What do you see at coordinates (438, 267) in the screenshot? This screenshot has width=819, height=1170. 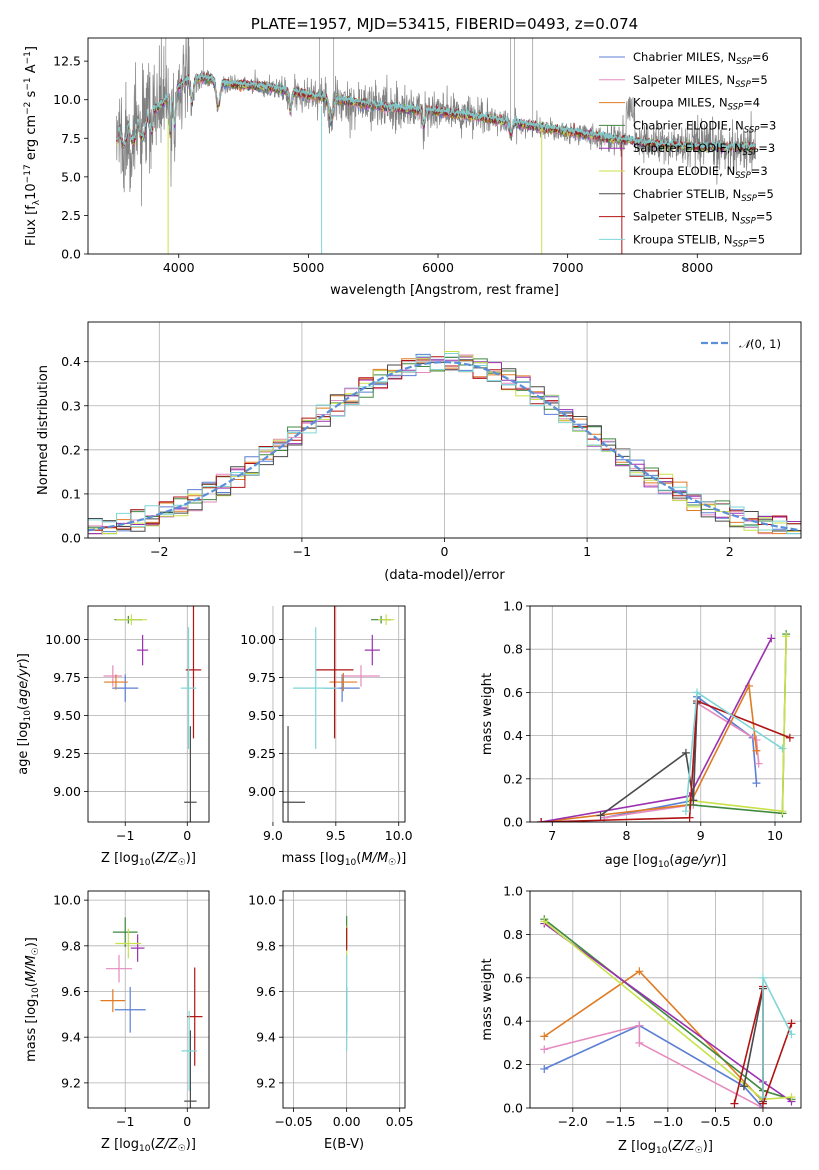 I see `x-tick-label: 6000` at bounding box center [438, 267].